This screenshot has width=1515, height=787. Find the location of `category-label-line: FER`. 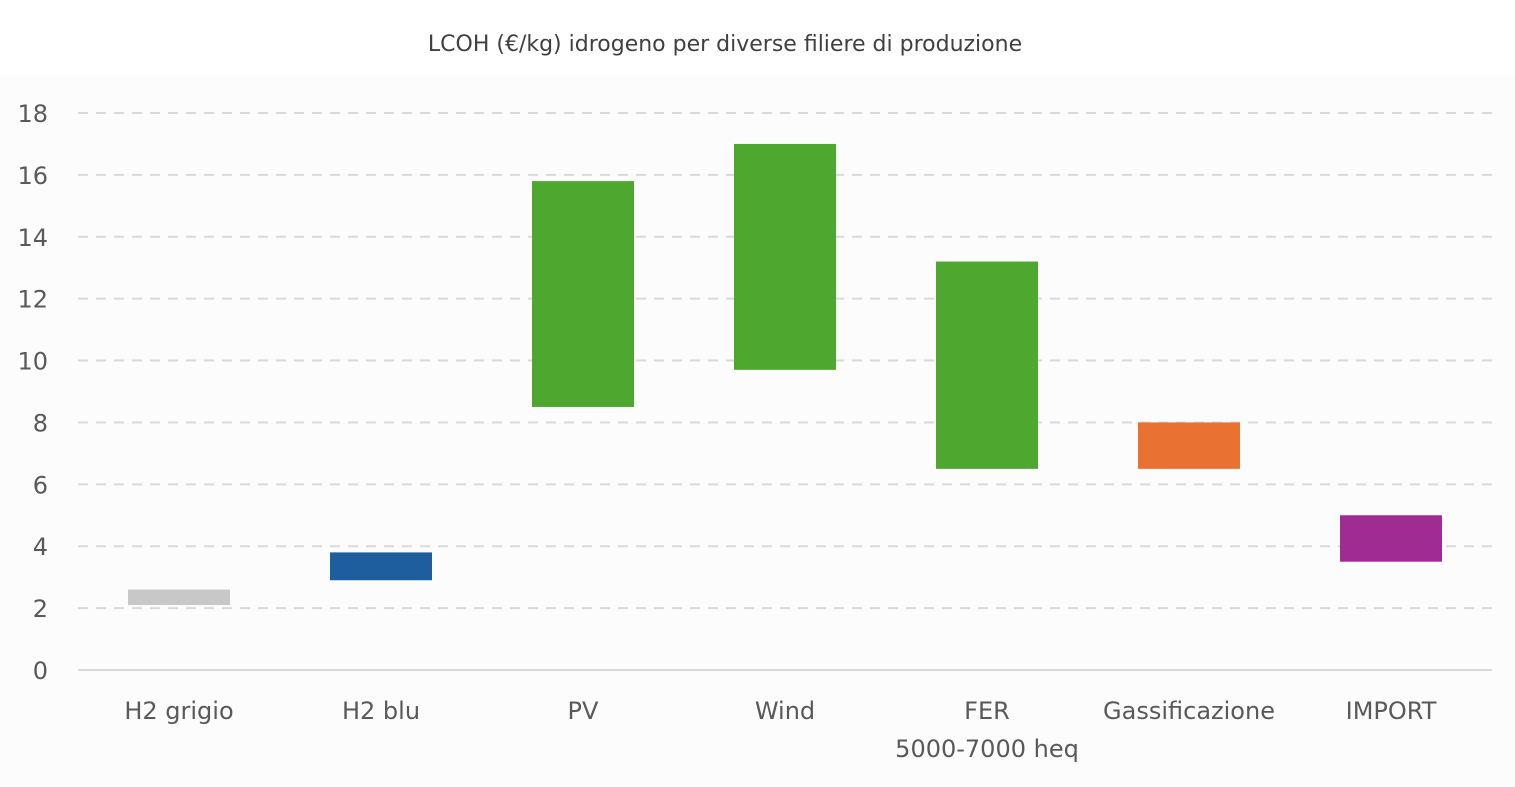

category-label-line: FER is located at coordinates (987, 711).